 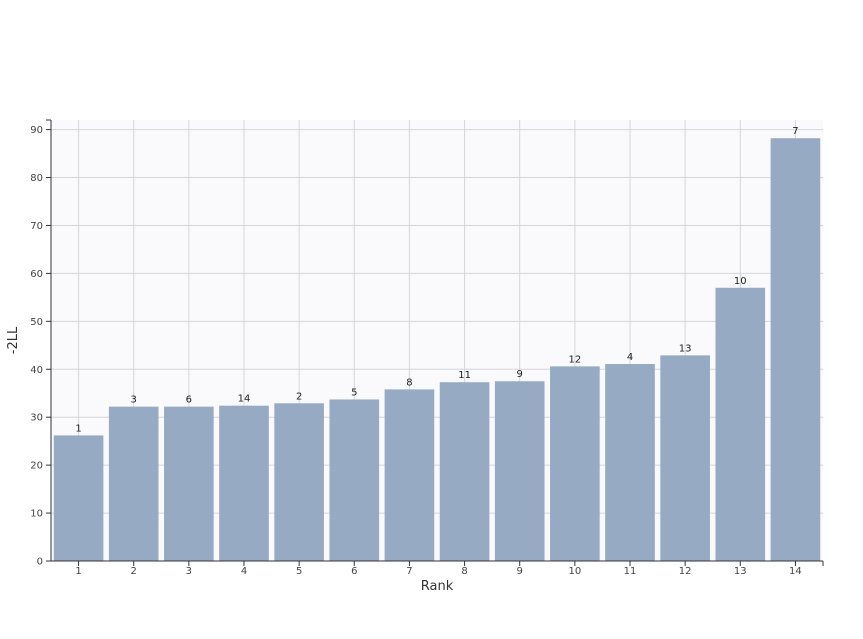 What do you see at coordinates (78, 428) in the screenshot?
I see `bar-label: 1` at bounding box center [78, 428].